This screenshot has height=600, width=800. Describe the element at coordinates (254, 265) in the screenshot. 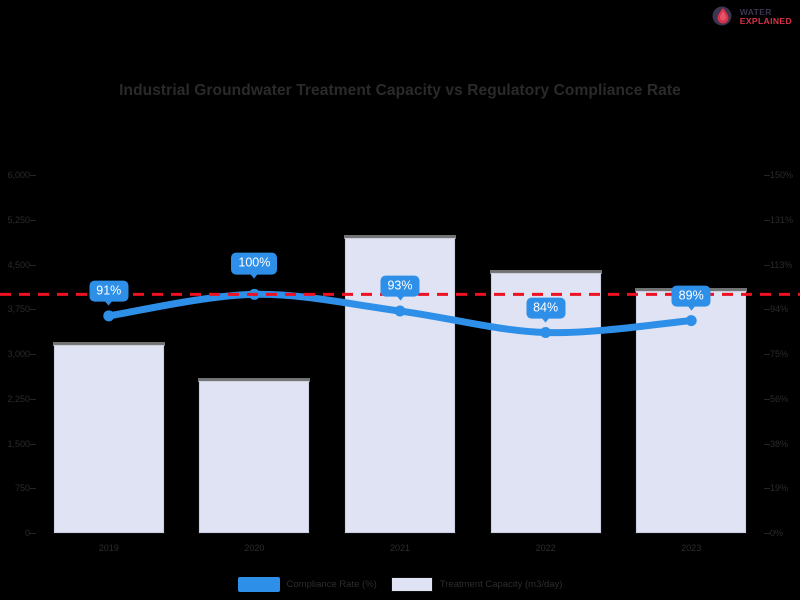

I see `data-label-2020: 100%` at that location.